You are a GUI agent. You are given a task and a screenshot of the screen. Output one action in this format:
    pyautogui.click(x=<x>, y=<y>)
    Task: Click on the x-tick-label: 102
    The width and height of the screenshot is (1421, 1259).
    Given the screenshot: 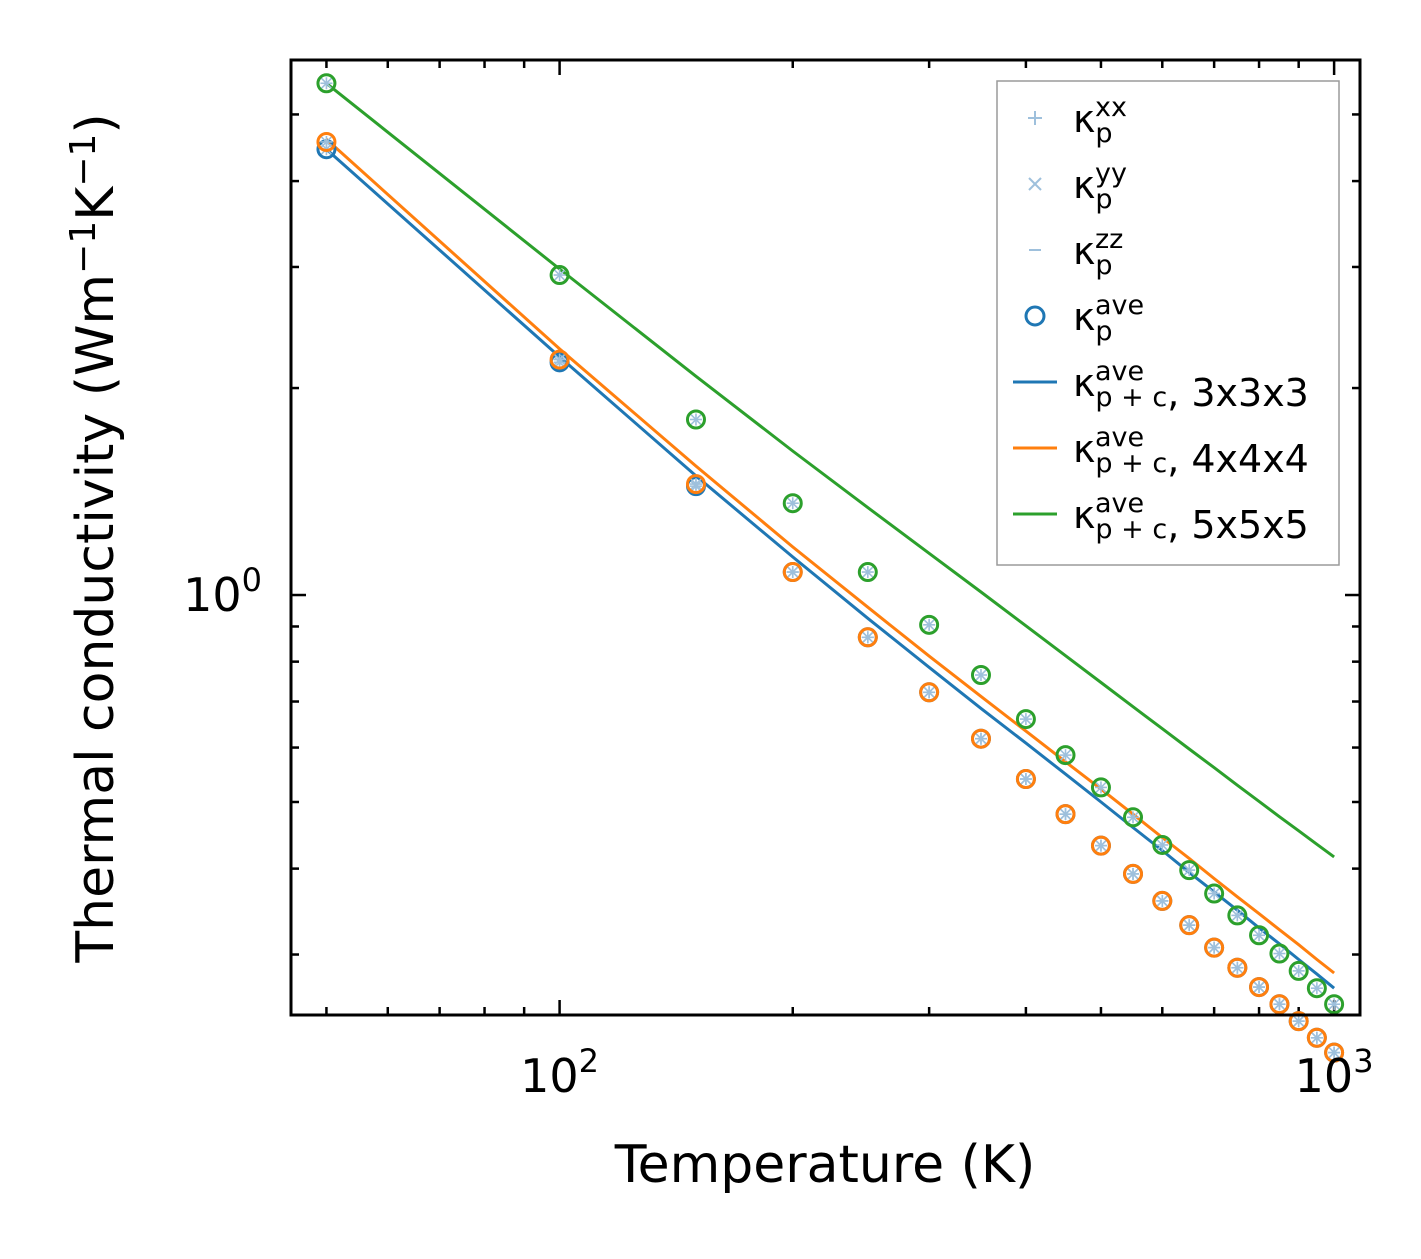 What is the action you would take?
    pyautogui.click(x=559, y=1072)
    